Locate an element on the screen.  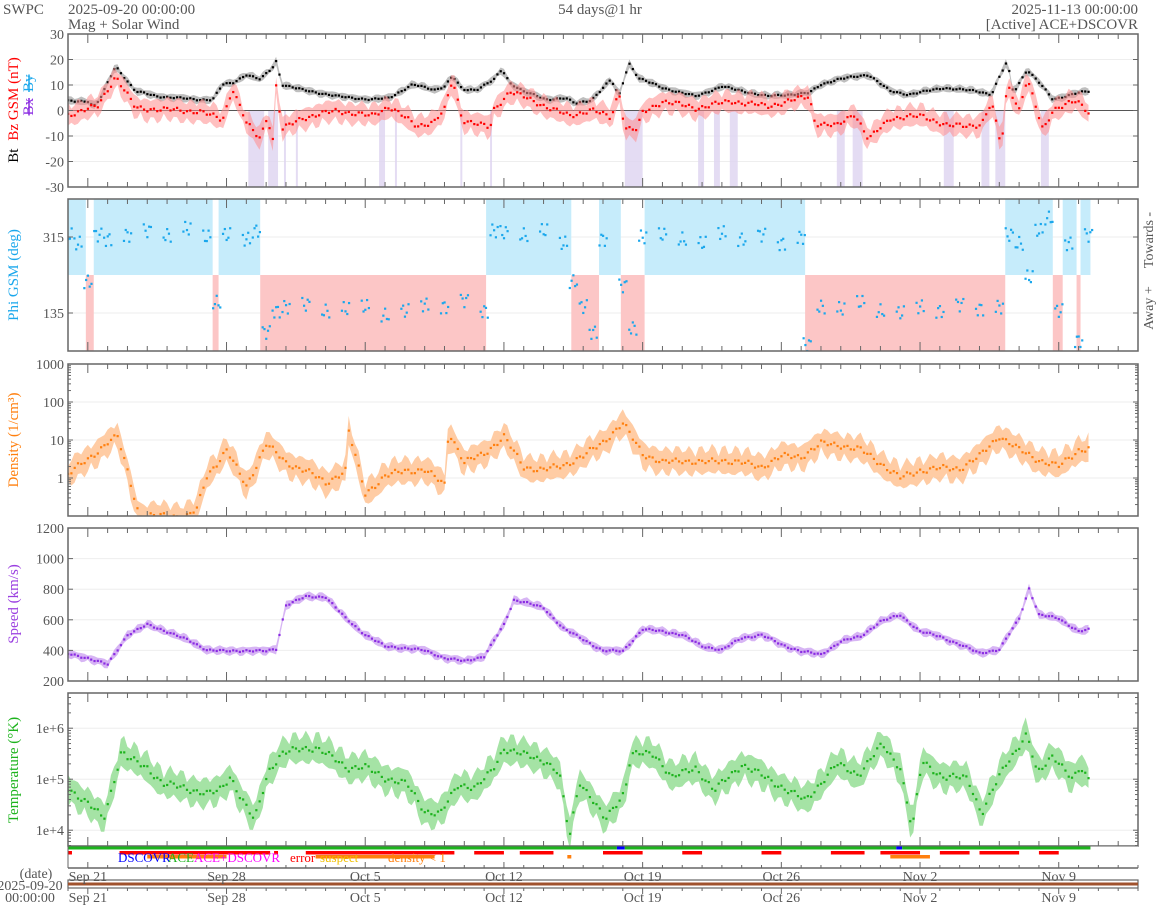
speed-y-tick-label: 200 is located at coordinates (53, 682).